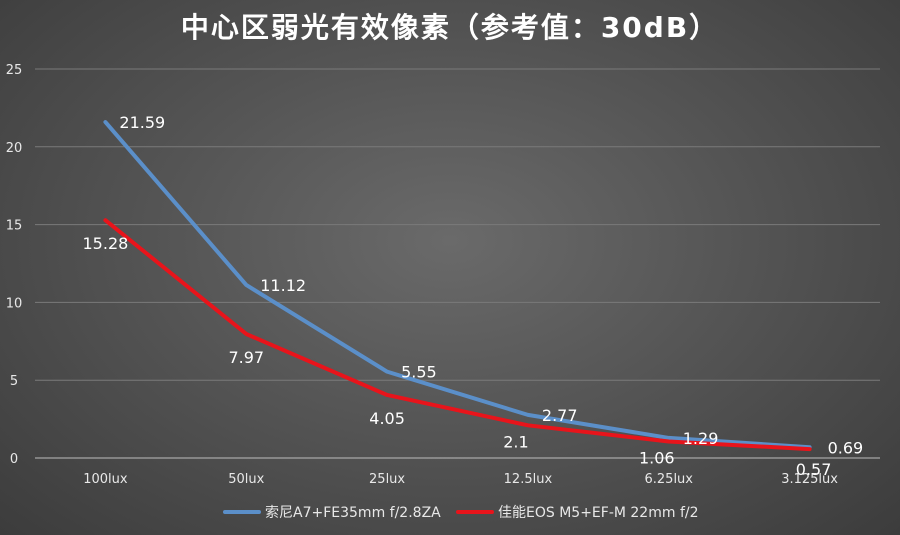 The image size is (900, 535). What do you see at coordinates (669, 479) in the screenshot?
I see `x-tick-label: 6.25lux` at bounding box center [669, 479].